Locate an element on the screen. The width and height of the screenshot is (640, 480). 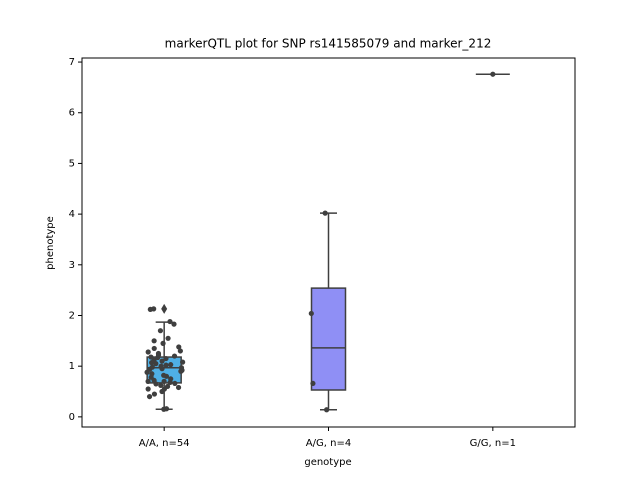
x-tick-label: G/G, n=1 is located at coordinates (493, 443).